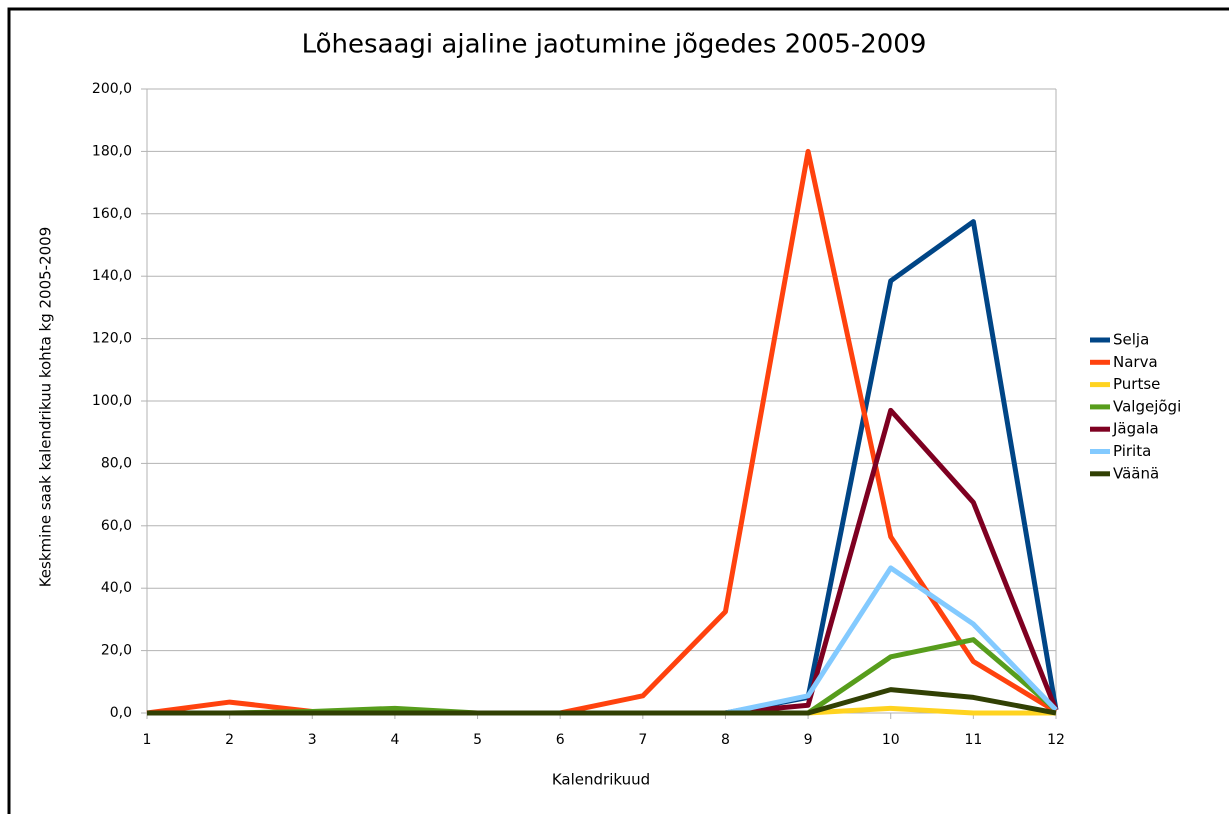  What do you see at coordinates (642, 740) in the screenshot?
I see `x-tick-label: 7` at bounding box center [642, 740].